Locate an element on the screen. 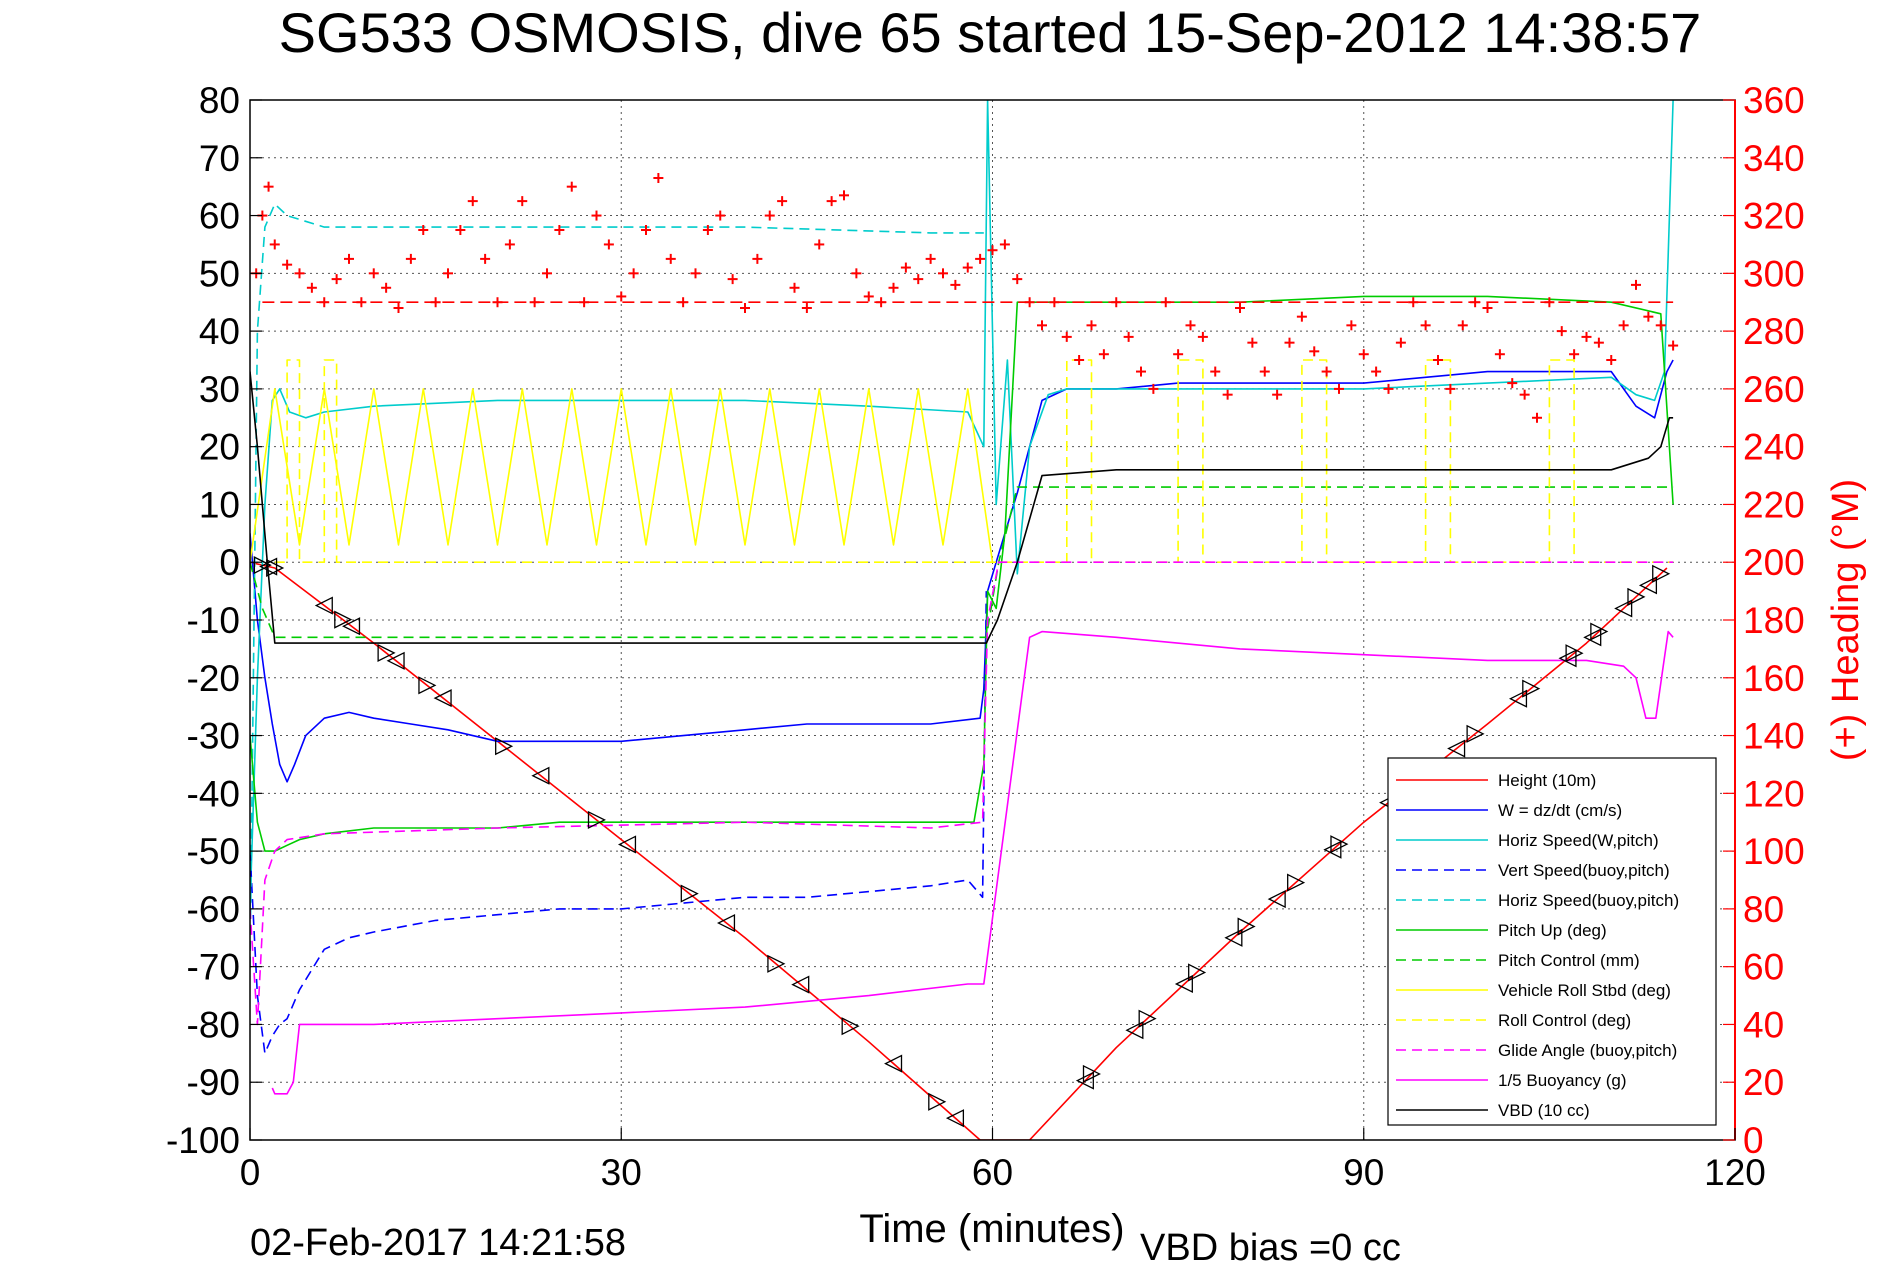  y2-tick-label: 360 is located at coordinates (1774, 100).